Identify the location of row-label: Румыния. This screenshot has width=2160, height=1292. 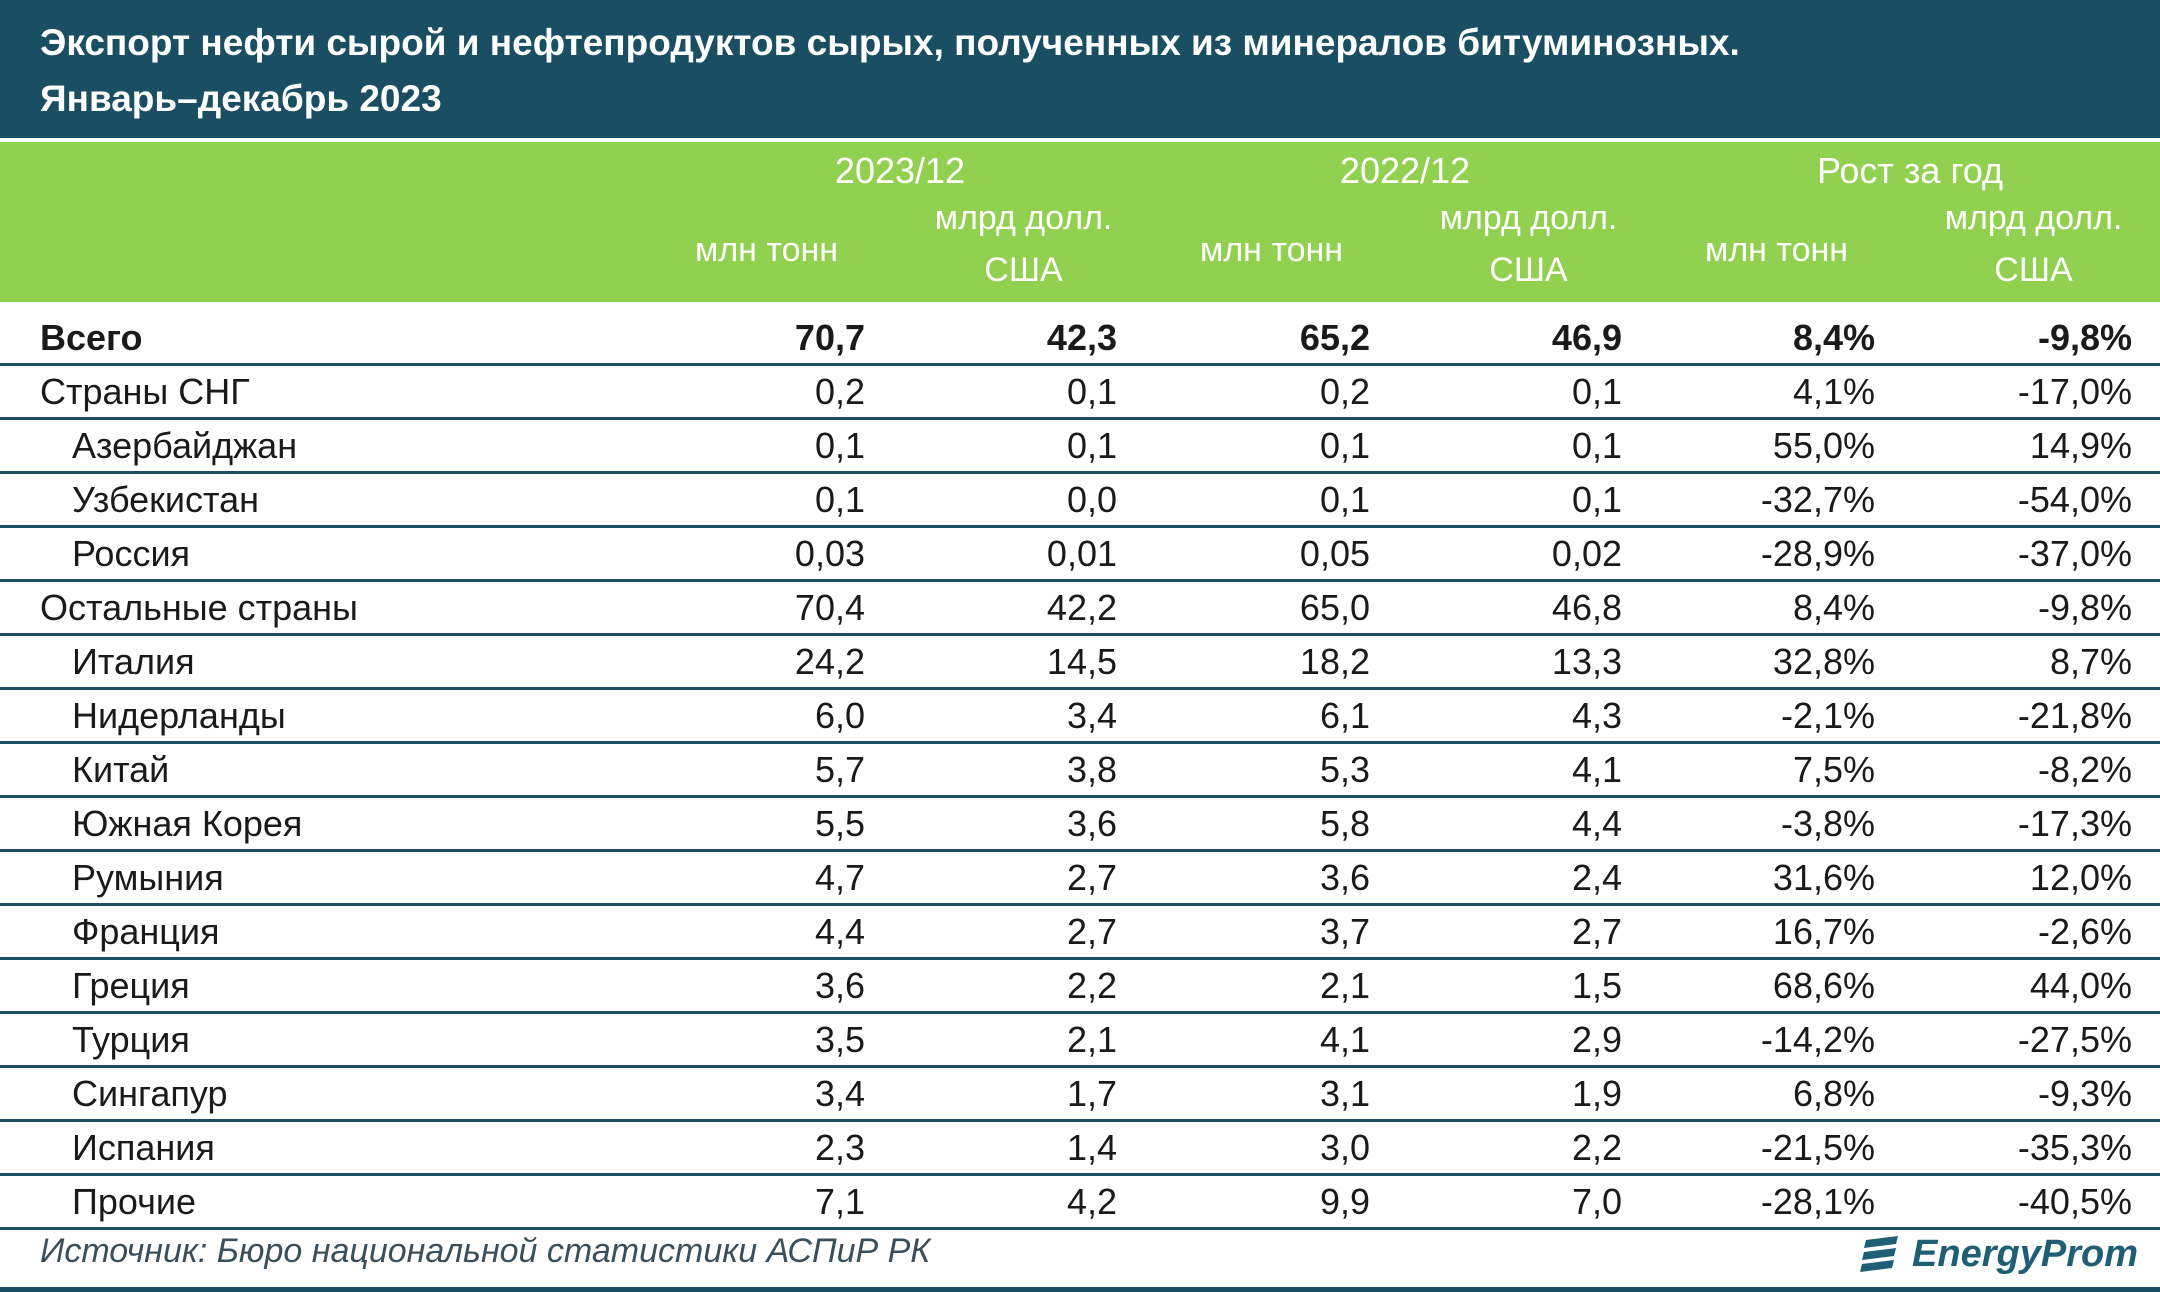
(320, 878).